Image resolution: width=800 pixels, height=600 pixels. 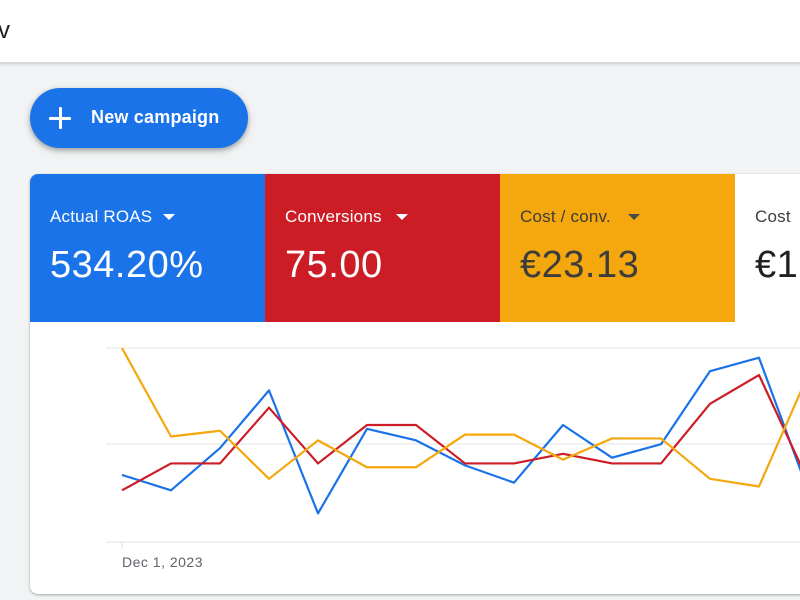 What do you see at coordinates (334, 265) in the screenshot?
I see `metric-value: 75.00` at bounding box center [334, 265].